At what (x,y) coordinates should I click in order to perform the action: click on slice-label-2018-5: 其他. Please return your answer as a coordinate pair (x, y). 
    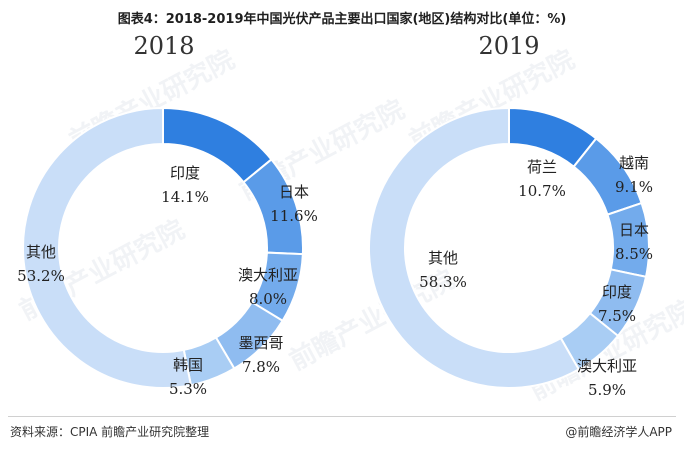
    Looking at the image, I should click on (41, 252).